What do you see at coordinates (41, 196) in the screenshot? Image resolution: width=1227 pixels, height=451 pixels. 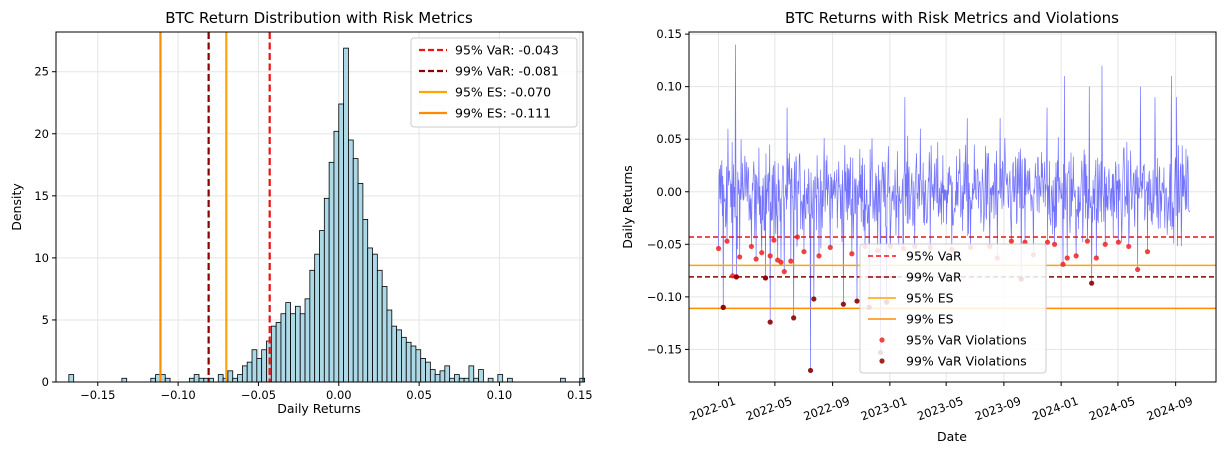 I see `hist-y-tick-label: 15` at bounding box center [41, 196].